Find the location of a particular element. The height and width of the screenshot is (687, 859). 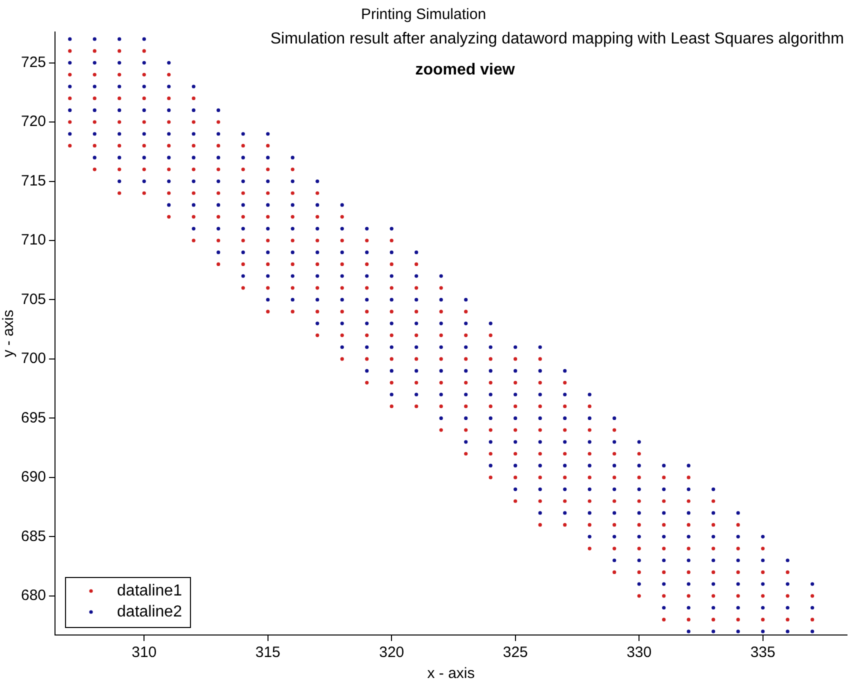

y-tick-label: 695 is located at coordinates (33, 417).